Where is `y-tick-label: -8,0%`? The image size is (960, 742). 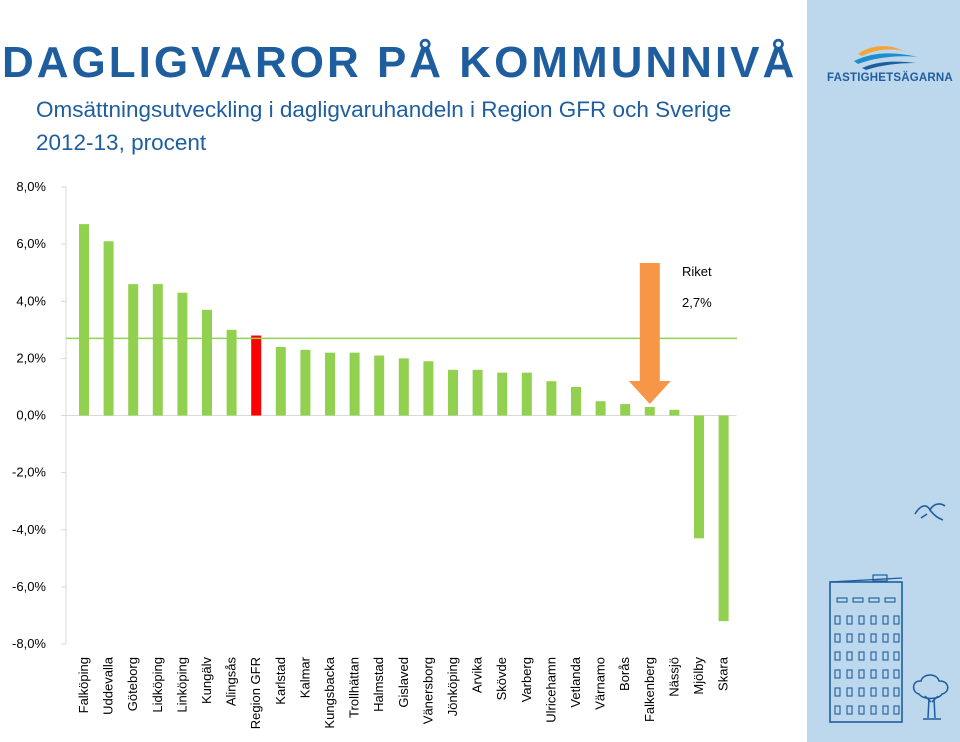 y-tick-label: -8,0% is located at coordinates (29, 643).